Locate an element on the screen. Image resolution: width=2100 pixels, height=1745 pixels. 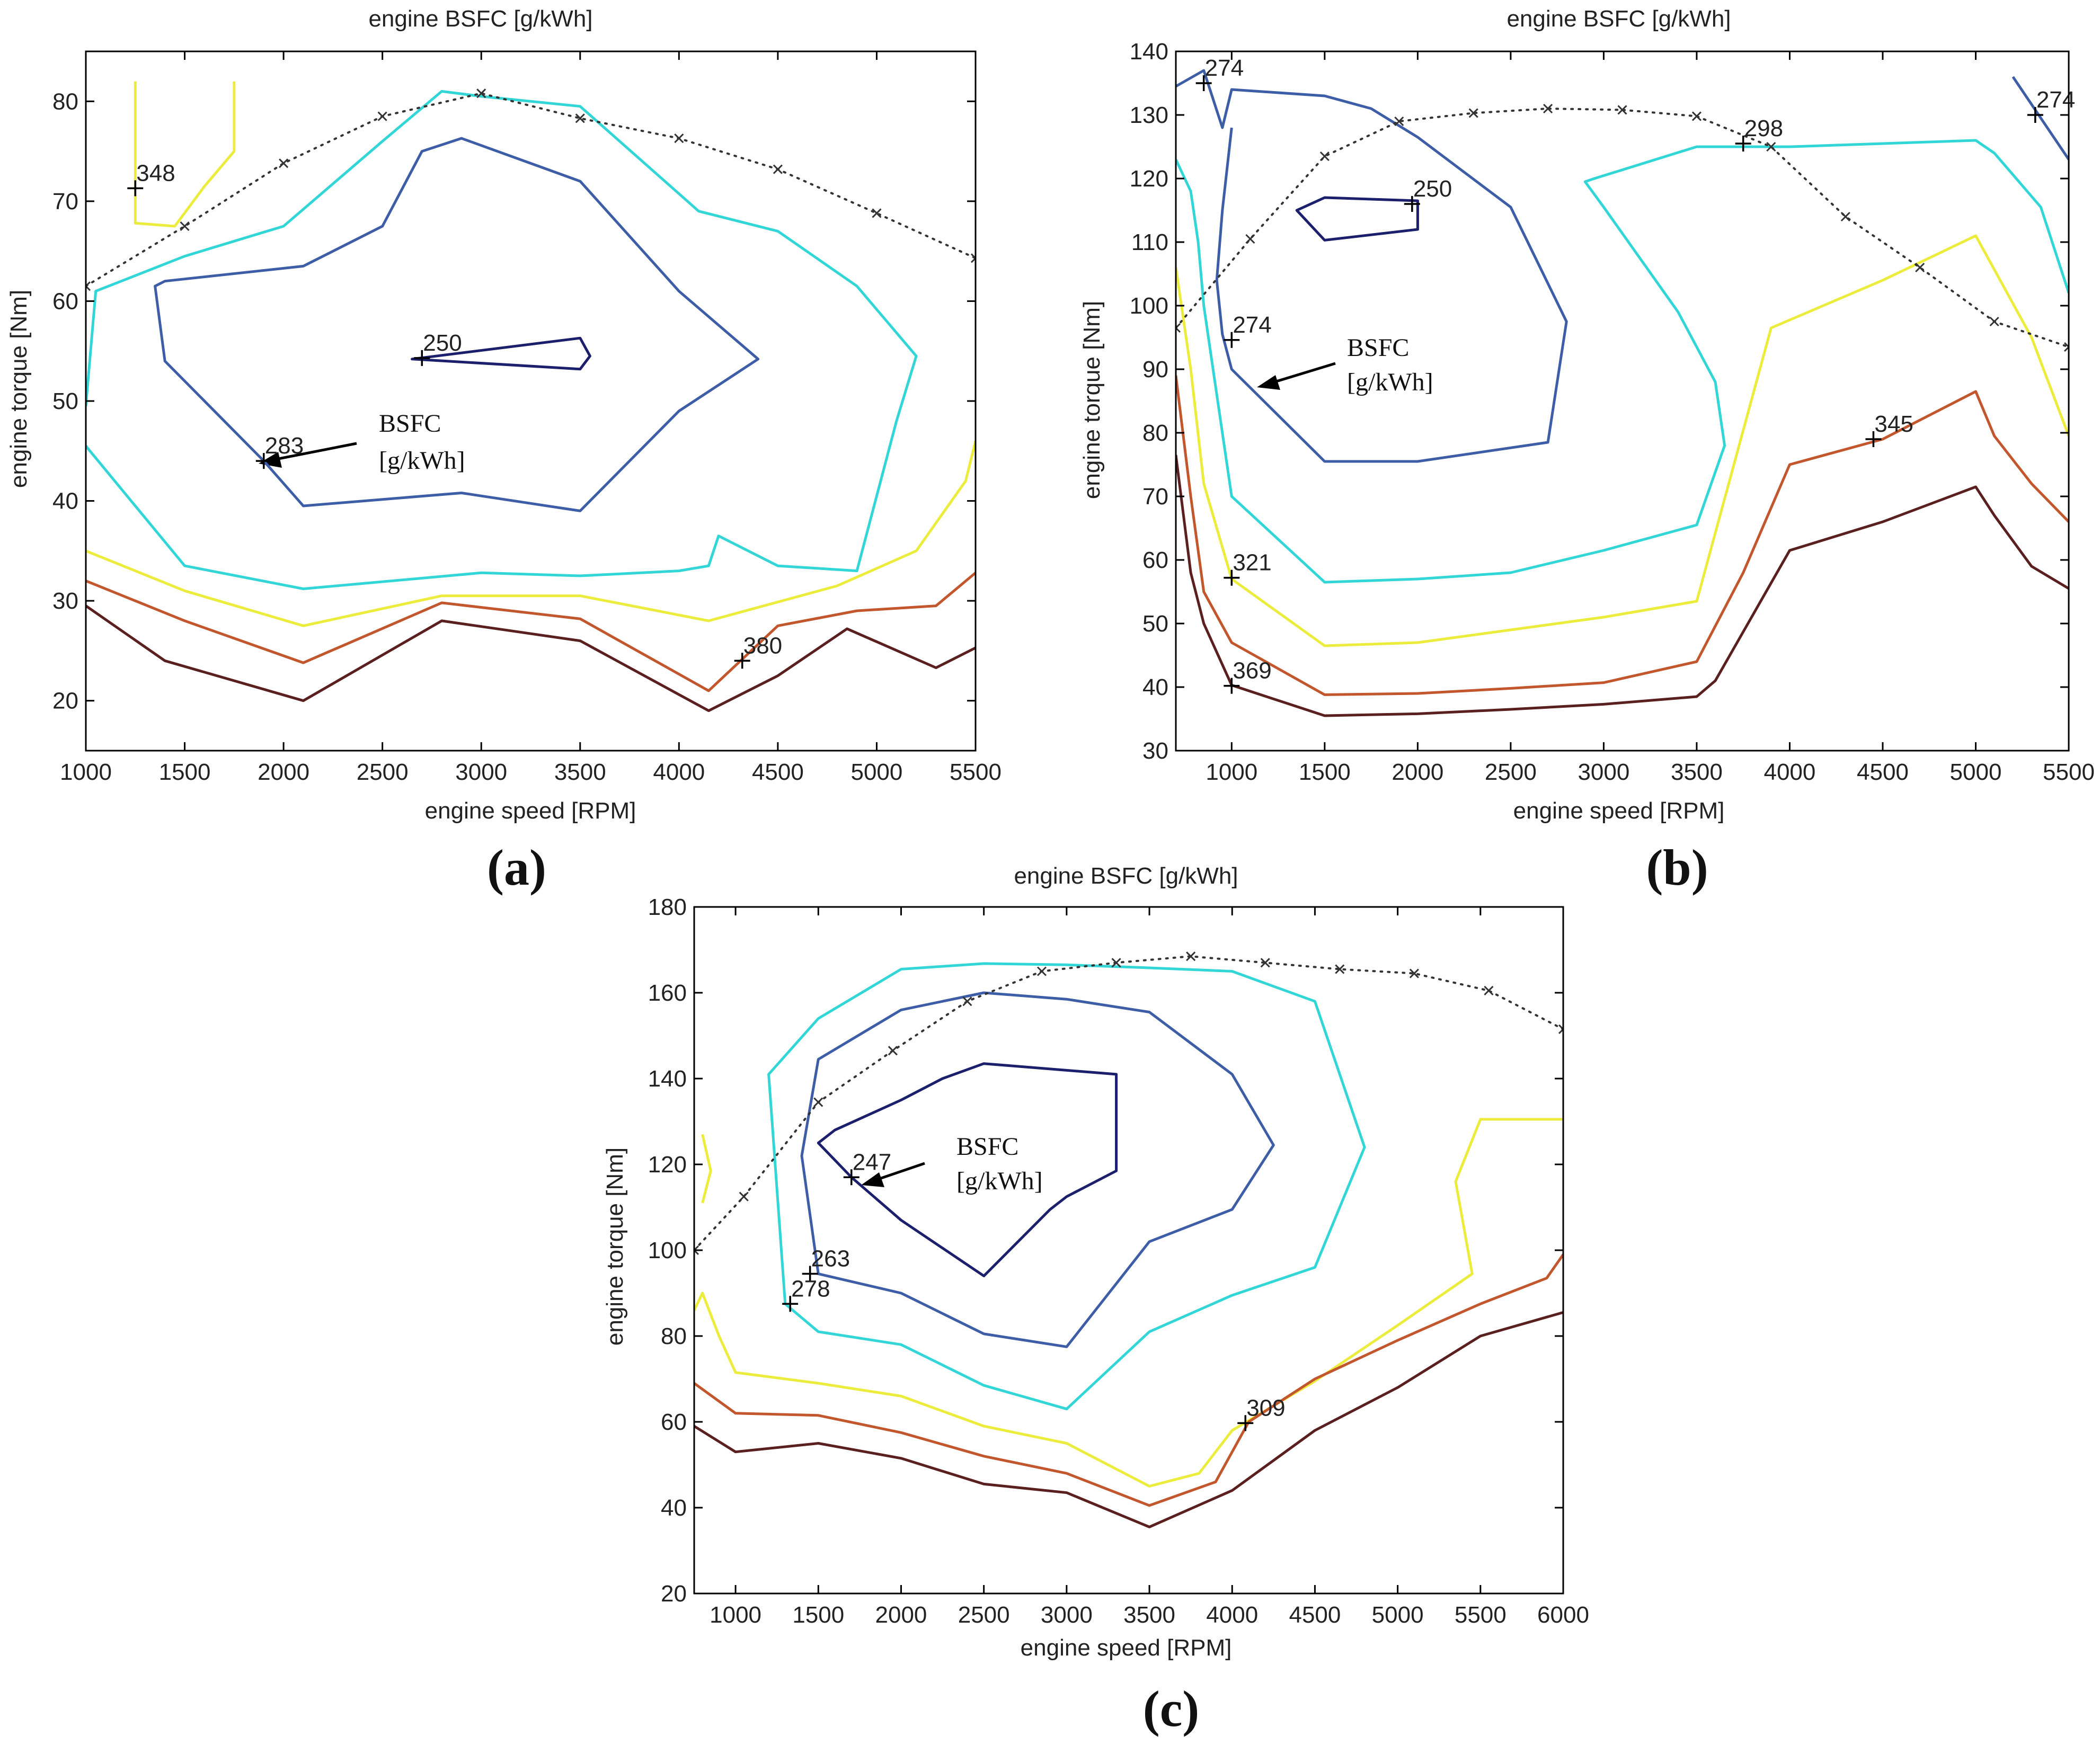
contour-label: 274 is located at coordinates (1252, 325).